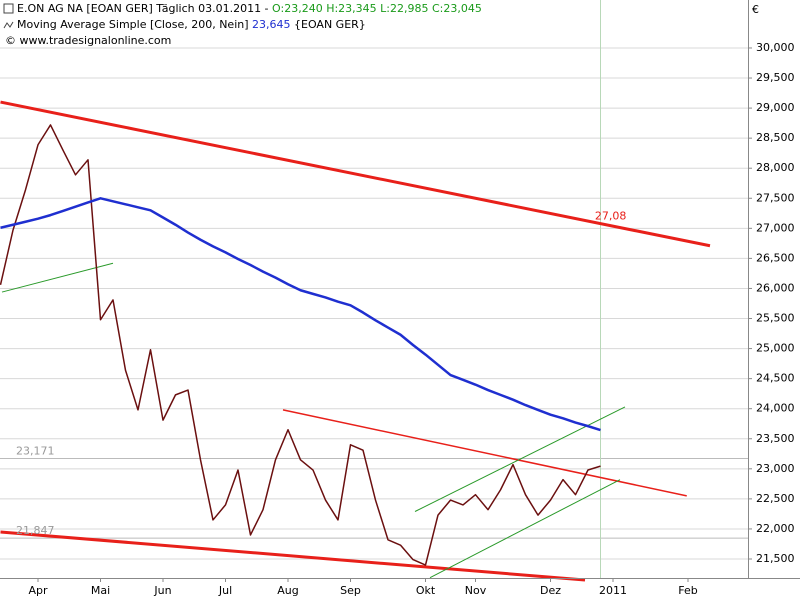  What do you see at coordinates (775, 47) in the screenshot?
I see `y-tick-label: 30,000` at bounding box center [775, 47].